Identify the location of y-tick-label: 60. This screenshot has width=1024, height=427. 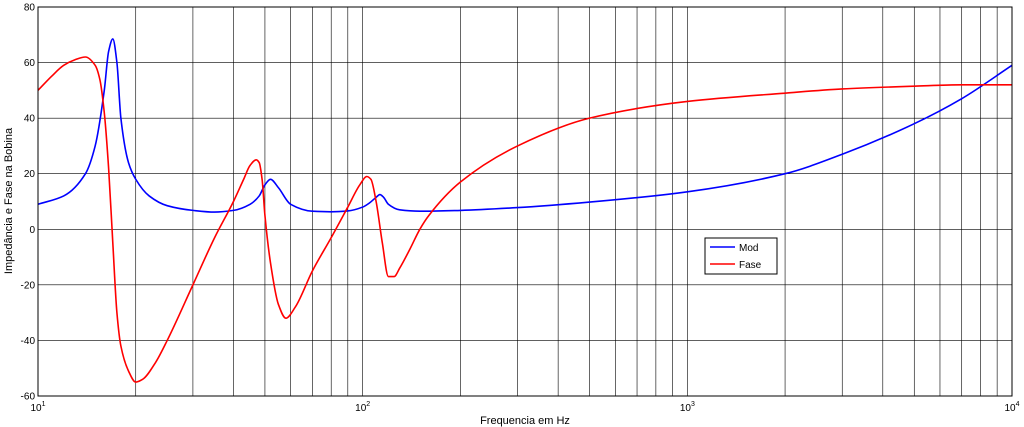
(30, 63).